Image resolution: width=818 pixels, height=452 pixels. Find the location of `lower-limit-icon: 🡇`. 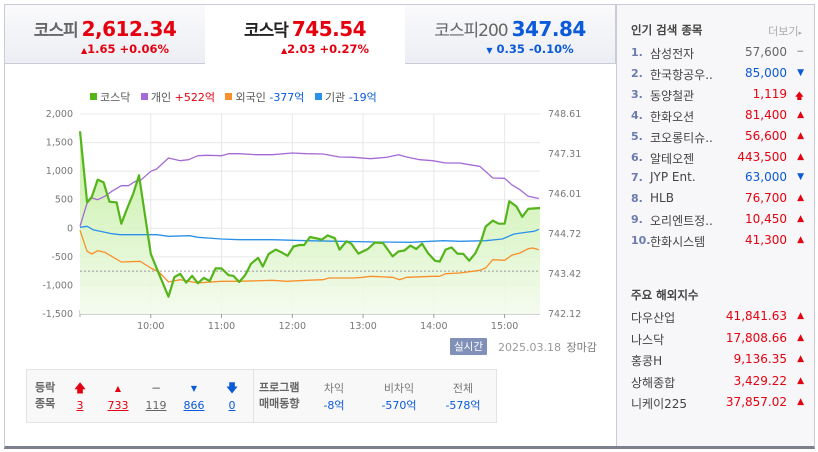

lower-limit-icon: 🡇 is located at coordinates (232, 388).